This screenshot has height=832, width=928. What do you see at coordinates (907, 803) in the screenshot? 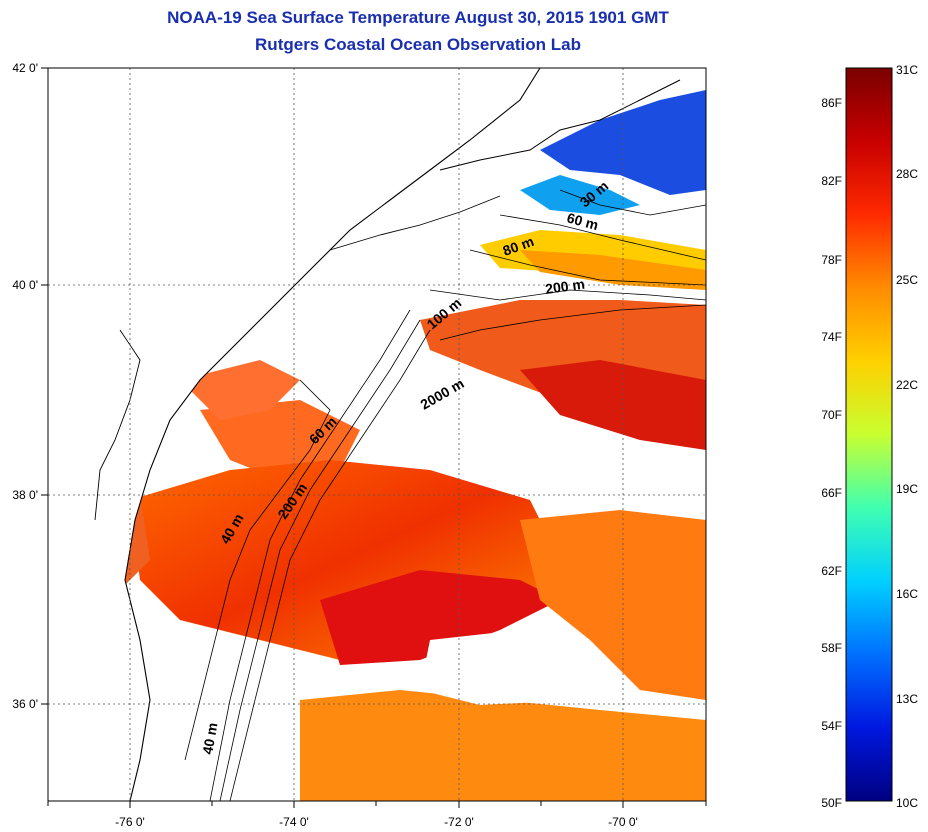
I see `colorbar-c-label: 10C` at bounding box center [907, 803].